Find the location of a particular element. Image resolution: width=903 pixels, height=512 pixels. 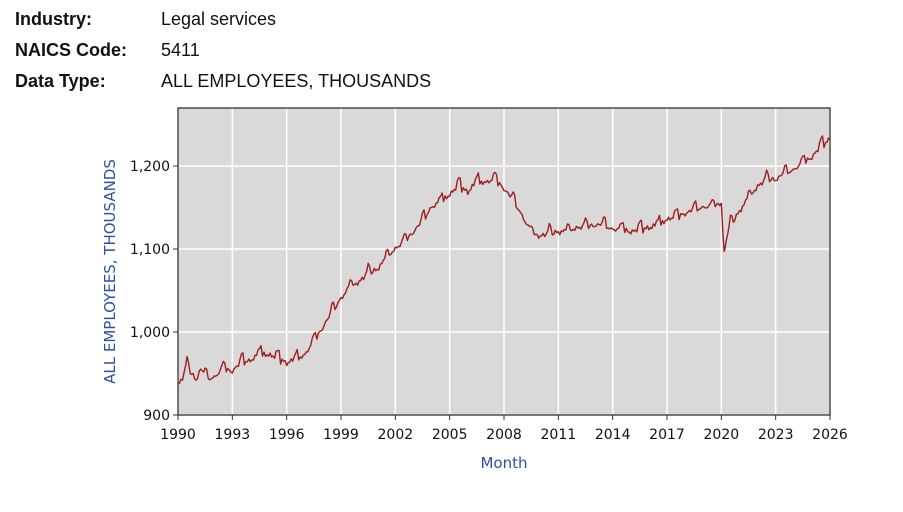

industry-row: Industry: Legal services is located at coordinates (223, 19).